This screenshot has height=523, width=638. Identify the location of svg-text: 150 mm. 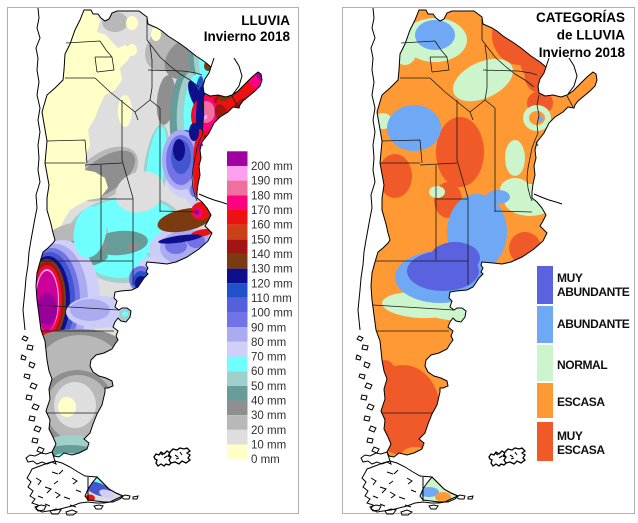
(272, 240).